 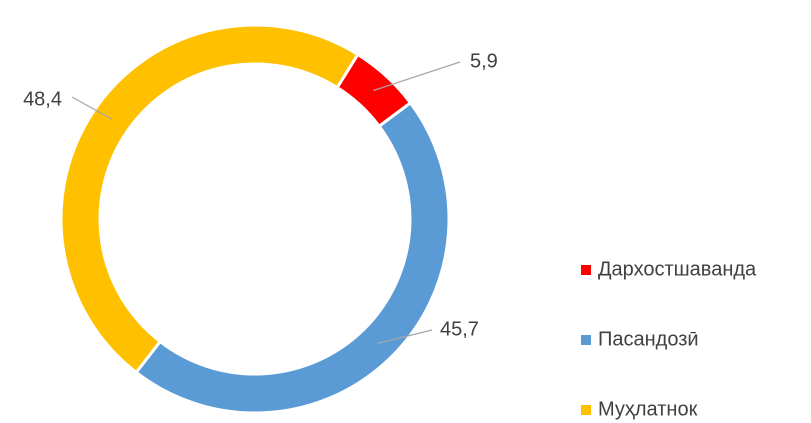 What do you see at coordinates (648, 409) in the screenshot?
I see `legend-label: Муҳлатнок` at bounding box center [648, 409].